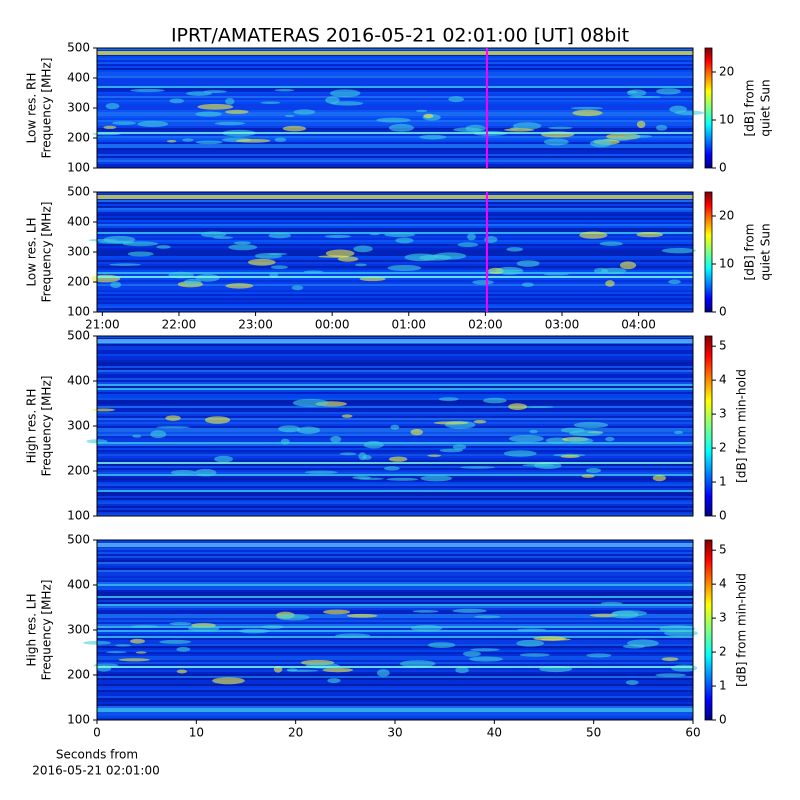  What do you see at coordinates (708, 108) in the screenshot?
I see `colorbar` at bounding box center [708, 108].